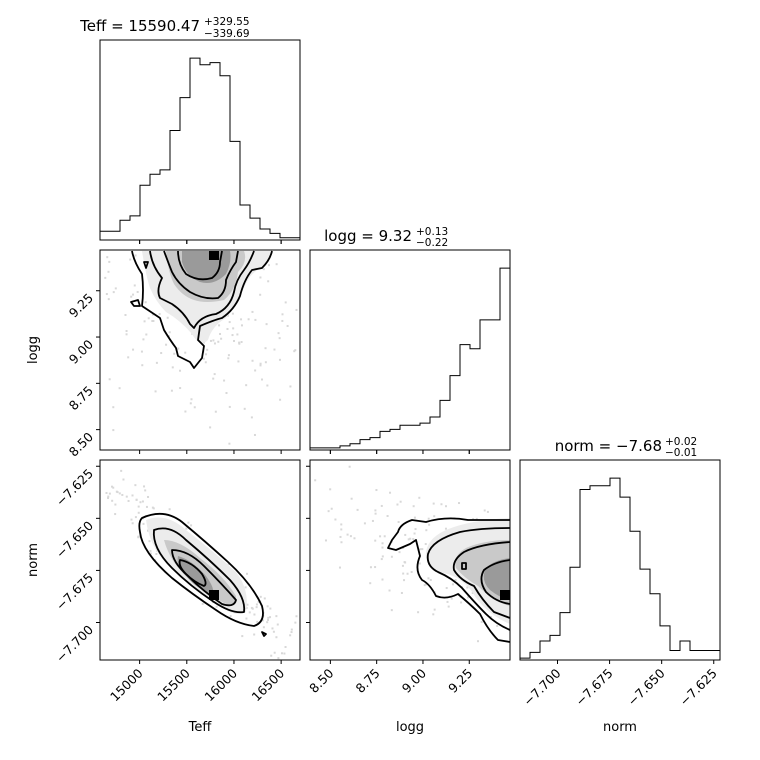  What do you see at coordinates (681, 453) in the screenshot?
I see `title-norm-minus: −0.01` at bounding box center [681, 453].